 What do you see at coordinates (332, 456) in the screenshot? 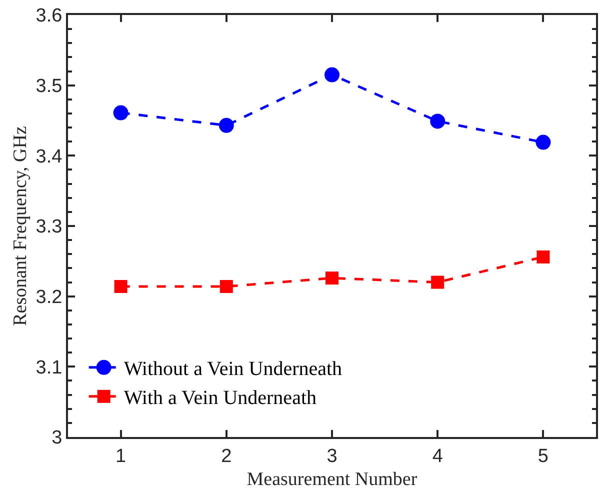
I see `x-tick-label: 3` at bounding box center [332, 456].